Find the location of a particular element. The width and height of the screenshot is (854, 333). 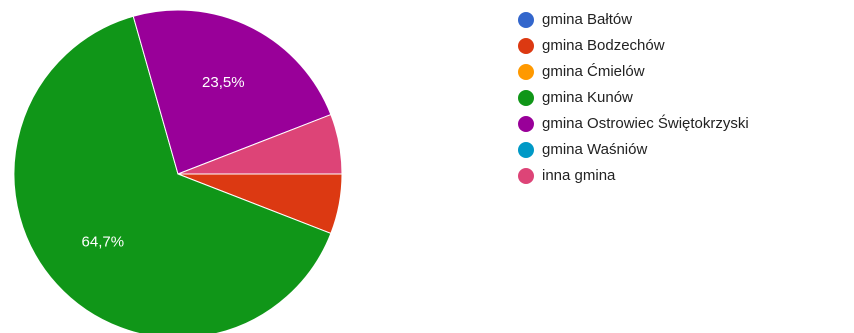

data-label-gmina-kunow: 64,7% is located at coordinates (103, 241).